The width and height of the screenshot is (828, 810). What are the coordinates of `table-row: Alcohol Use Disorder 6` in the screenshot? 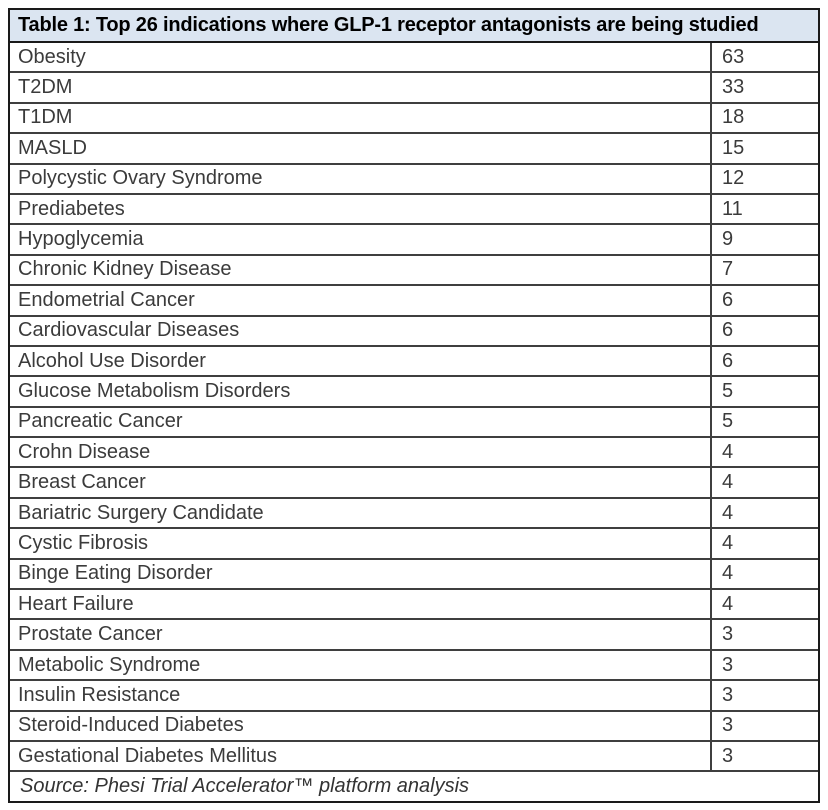 It's located at (414, 362).